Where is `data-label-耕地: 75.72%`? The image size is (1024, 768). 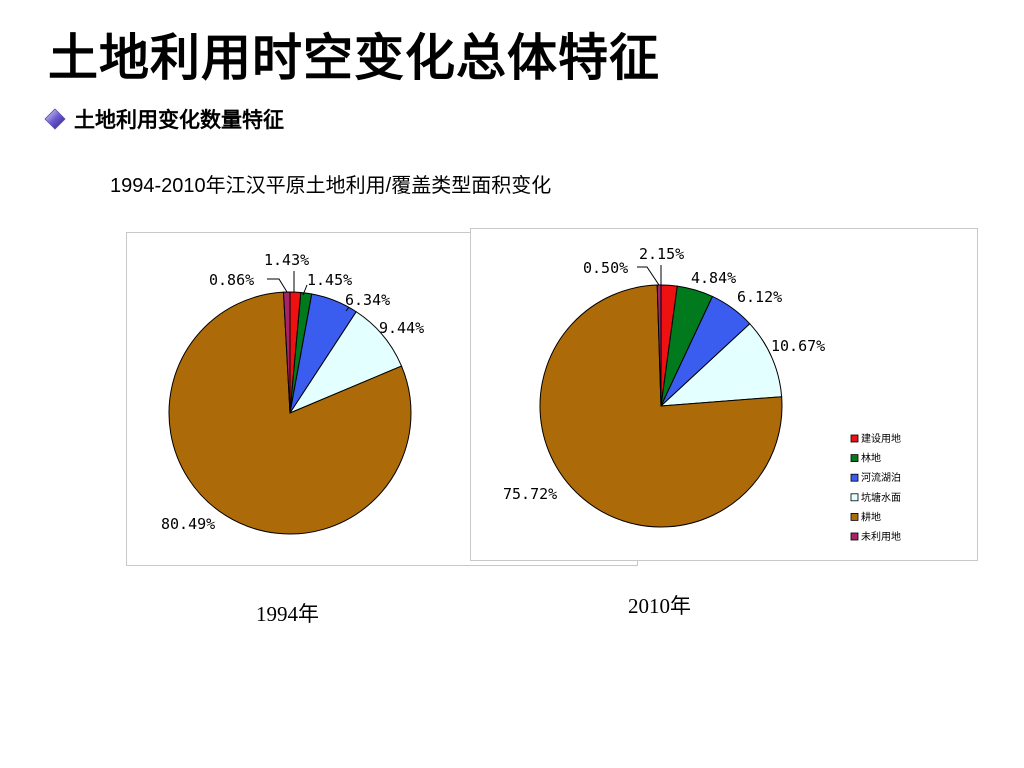
data-label-耕地: 75.72% is located at coordinates (530, 494).